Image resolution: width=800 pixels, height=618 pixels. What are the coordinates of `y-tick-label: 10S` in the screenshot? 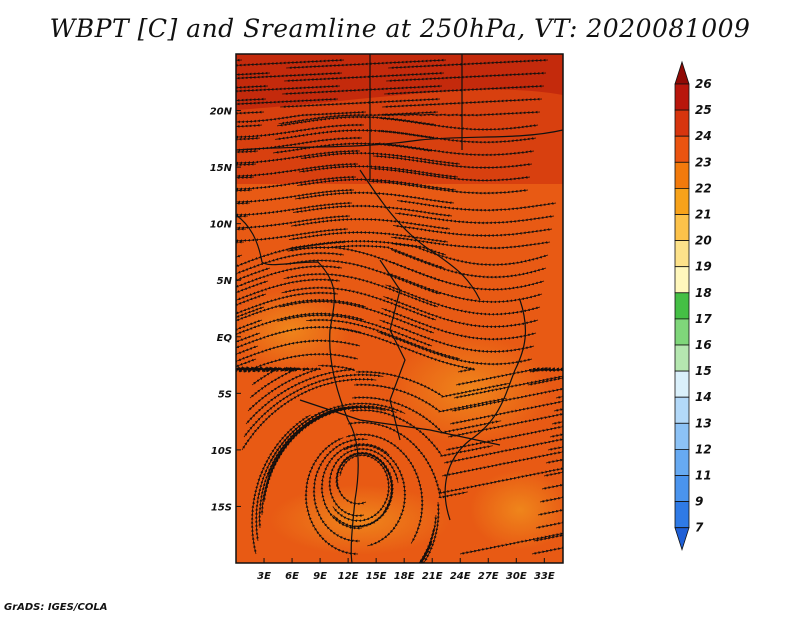 It's located at (221, 451).